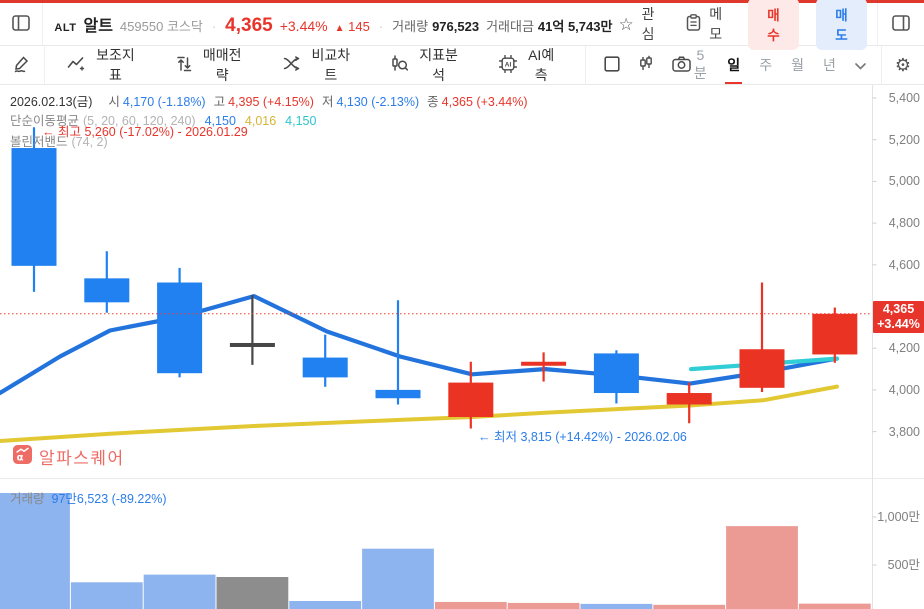  I want to click on price-axis-label: 4,800, so click(904, 223).